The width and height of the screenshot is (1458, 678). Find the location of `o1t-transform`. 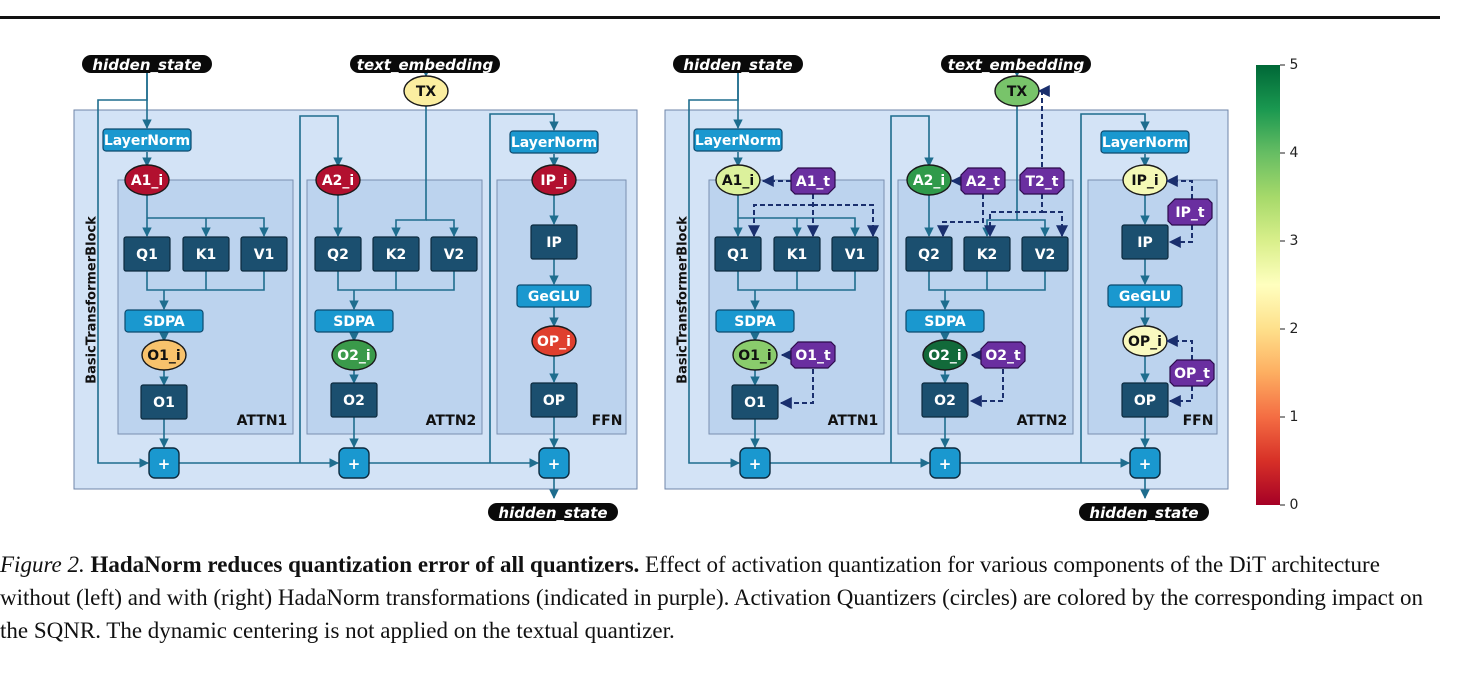

o1t-transform is located at coordinates (813, 355).